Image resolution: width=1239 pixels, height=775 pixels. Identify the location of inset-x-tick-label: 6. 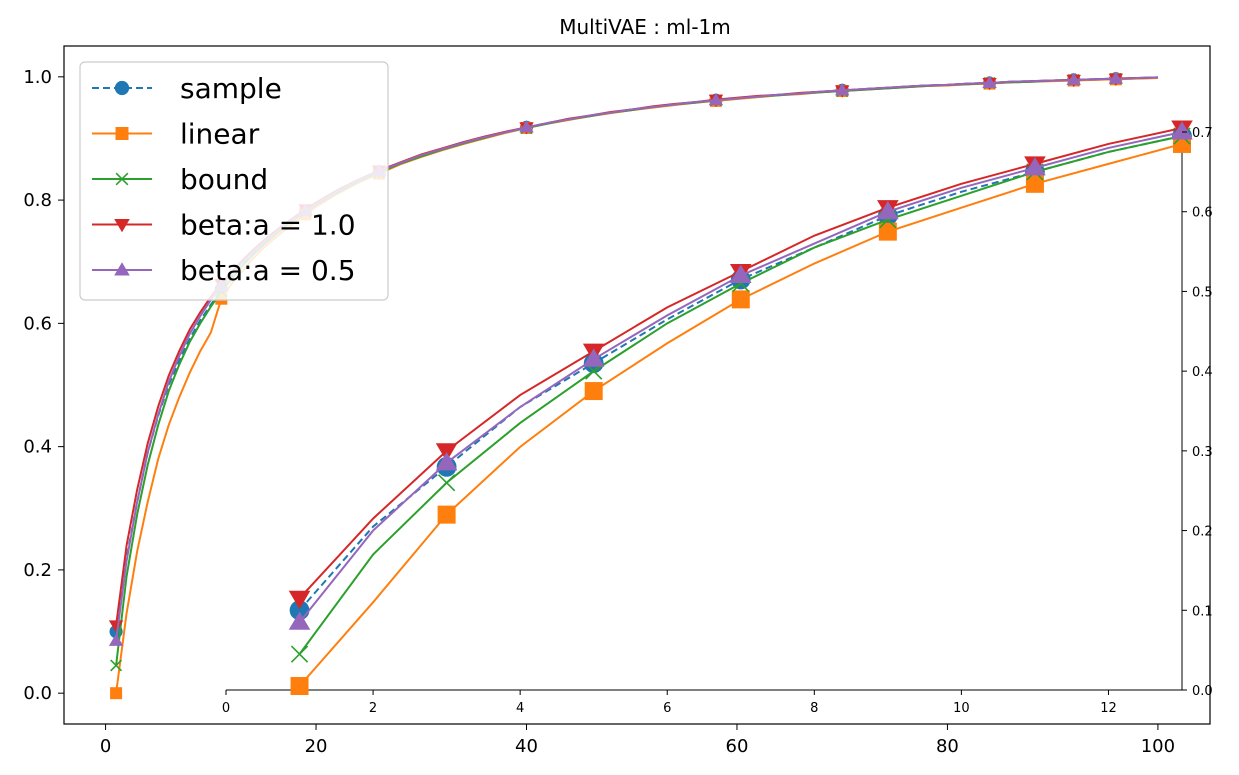
(667, 708).